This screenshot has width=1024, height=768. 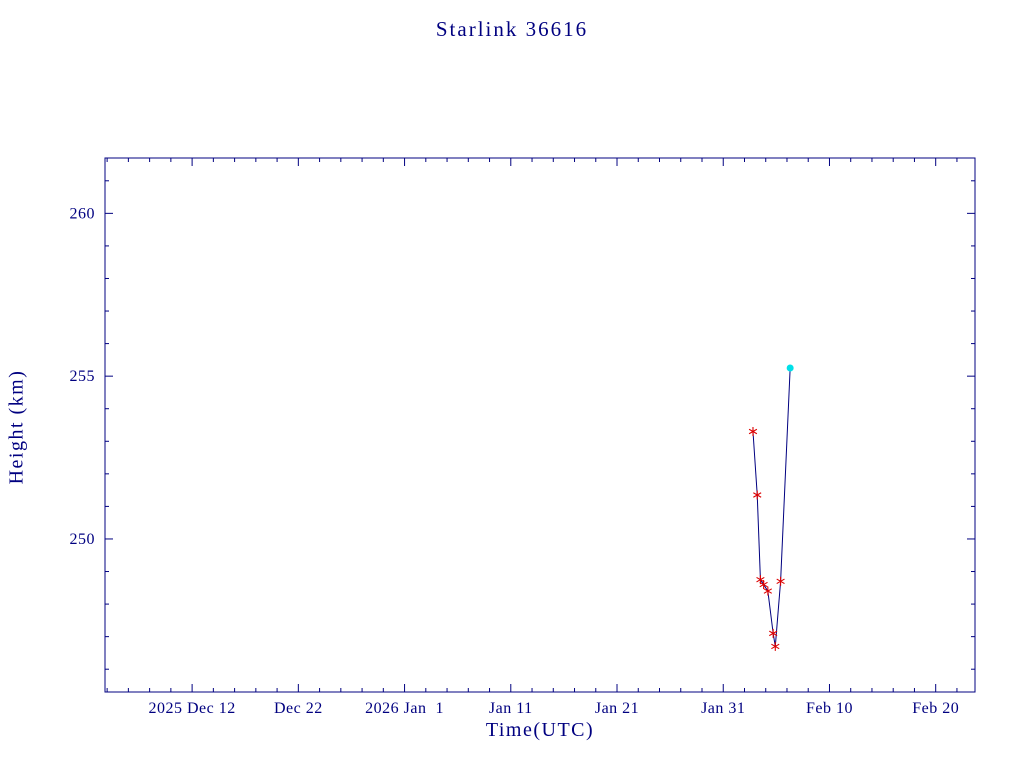 I want to click on x-tick-label: Feb 20, so click(x=935, y=708).